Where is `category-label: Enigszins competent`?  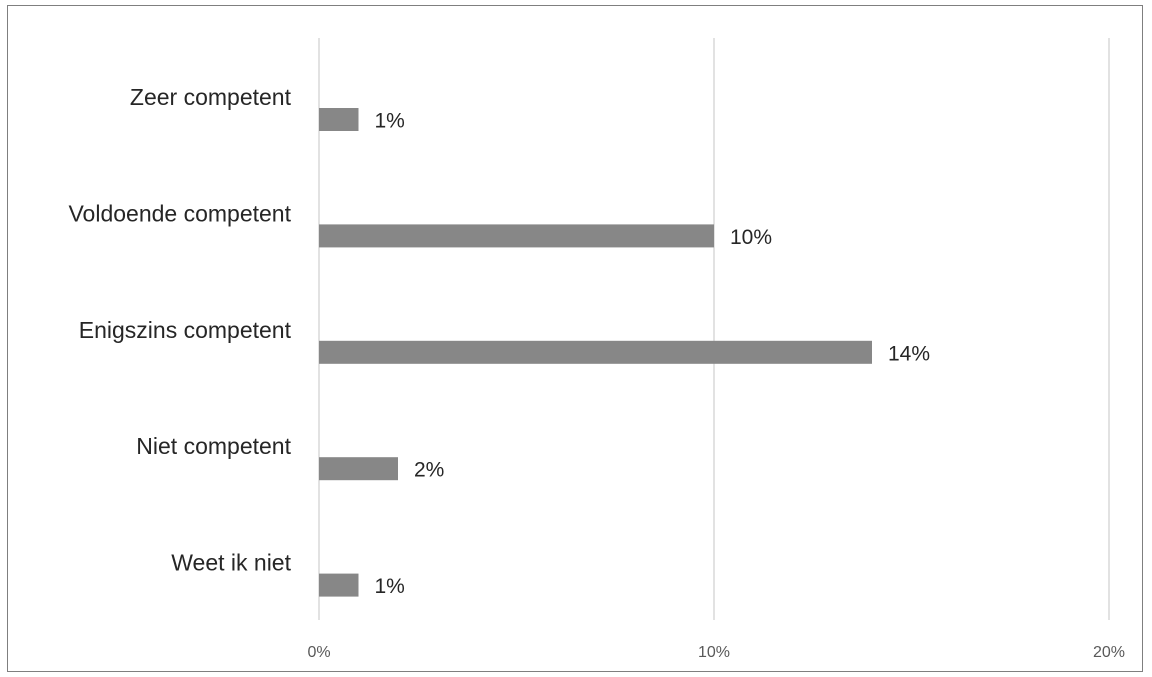
category-label: Enigszins competent is located at coordinates (185, 330).